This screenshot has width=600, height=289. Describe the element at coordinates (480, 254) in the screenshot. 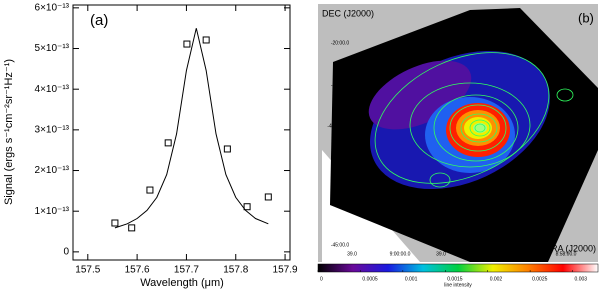

I see `ra-label: 59:00.0` at that location.